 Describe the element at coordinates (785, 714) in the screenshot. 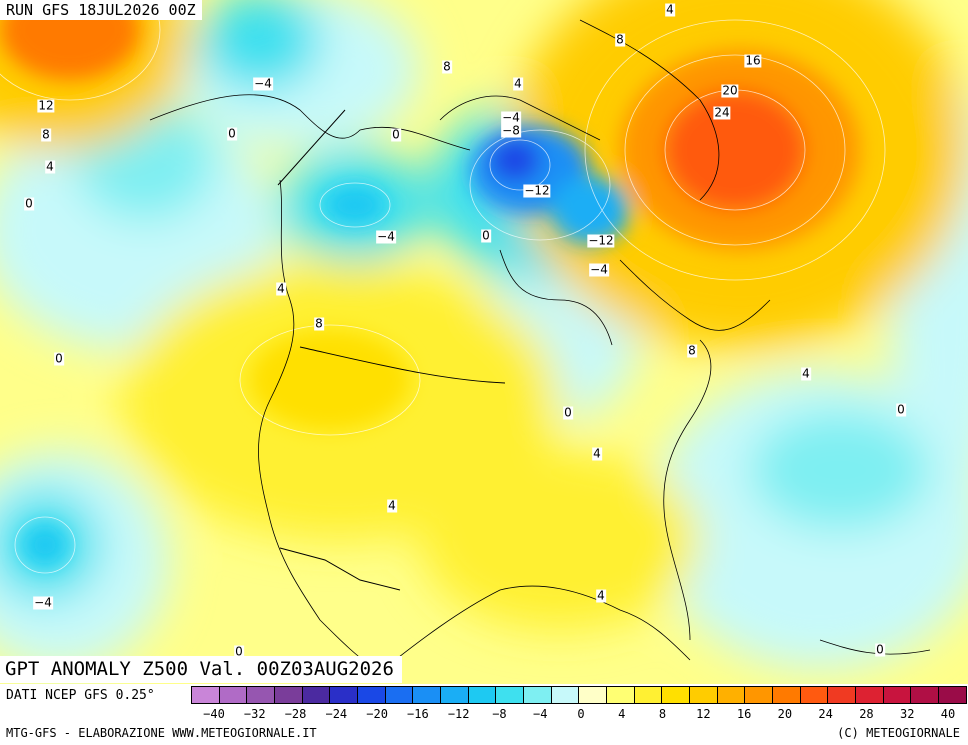

I see `color-scale-tick-label: 20` at that location.